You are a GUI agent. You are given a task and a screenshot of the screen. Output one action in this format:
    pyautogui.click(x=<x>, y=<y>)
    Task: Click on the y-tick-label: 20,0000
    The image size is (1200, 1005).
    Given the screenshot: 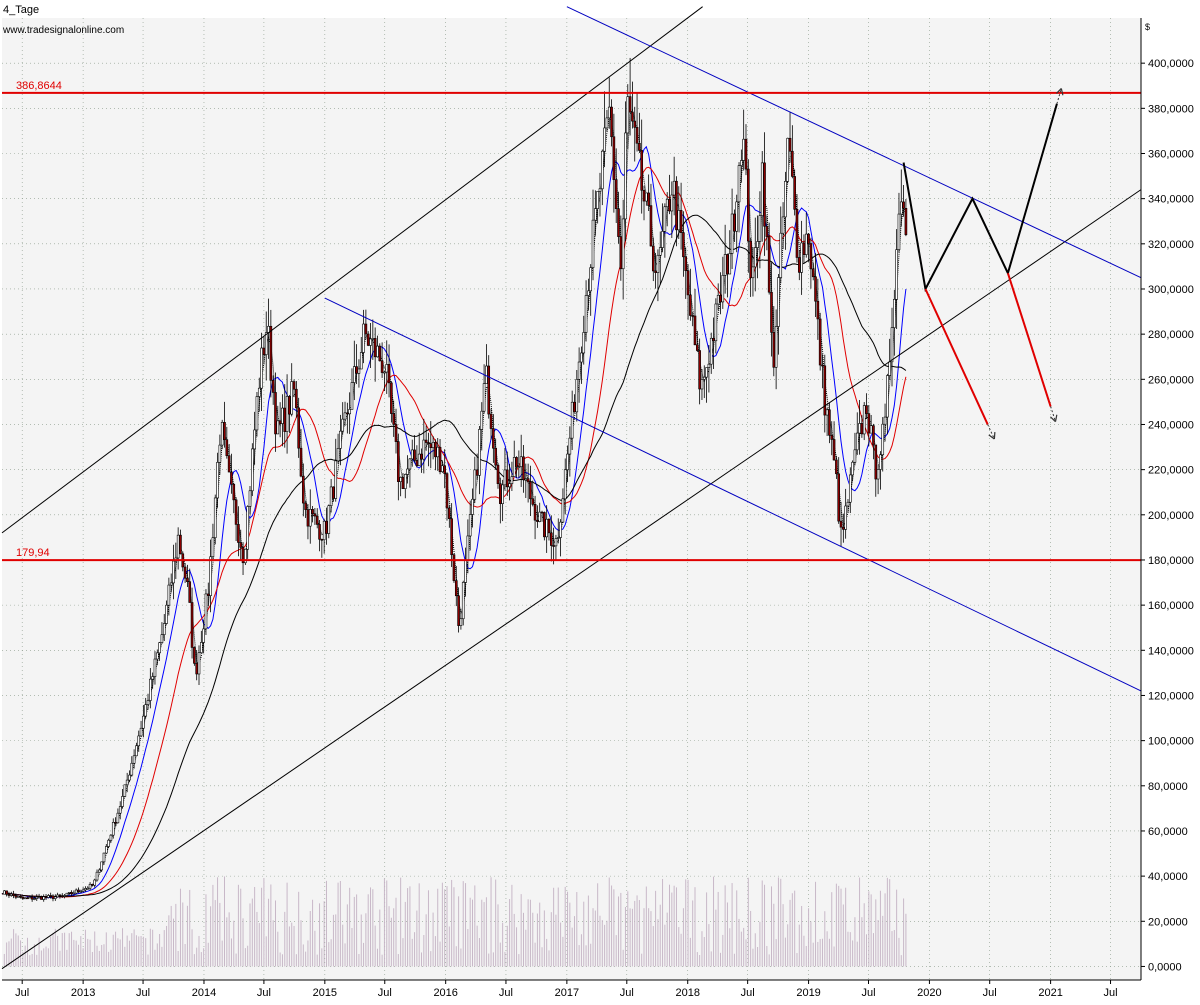 What is the action you would take?
    pyautogui.click(x=1168, y=922)
    